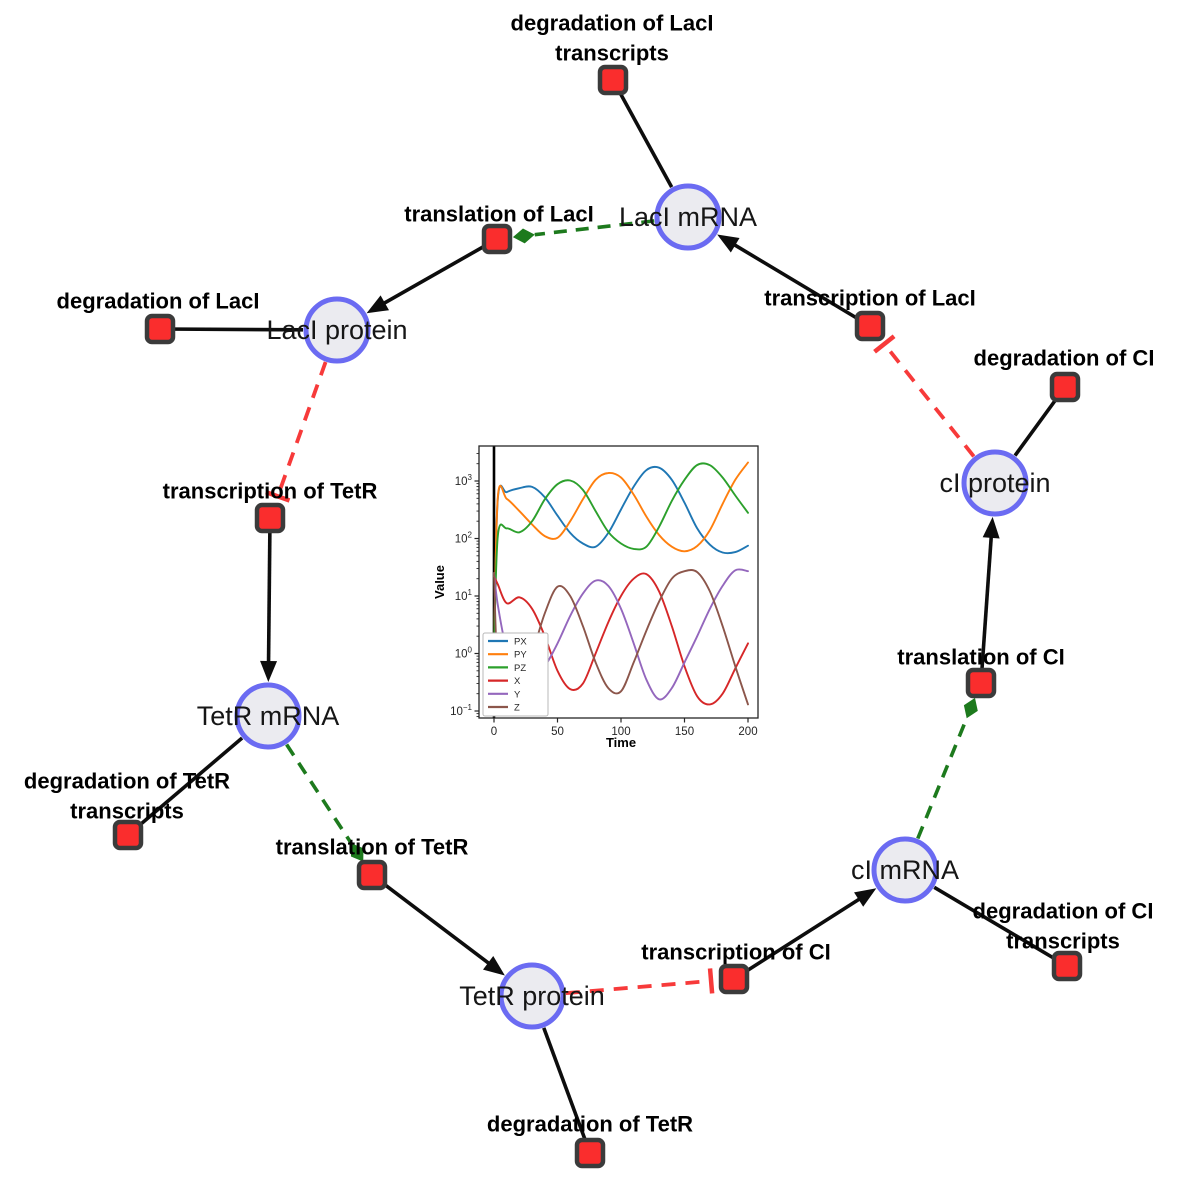  I want to click on edge-tetr-mrna-deg-tetr-transcripts, so click(185, 786).